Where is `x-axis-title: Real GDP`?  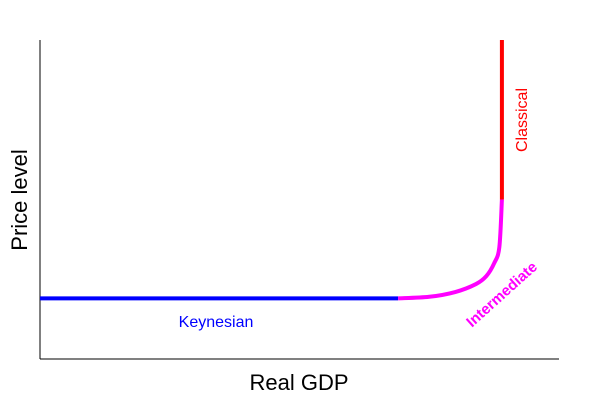
x-axis-title: Real GDP is located at coordinates (298, 382).